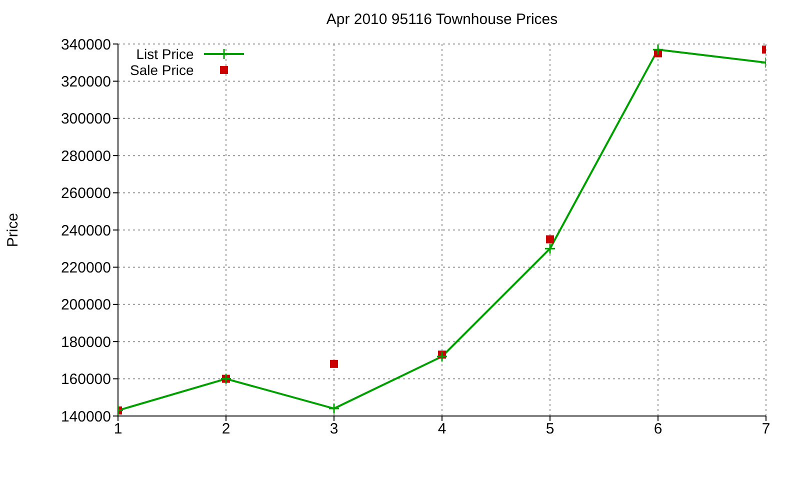 Image resolution: width=800 pixels, height=480 pixels. I want to click on y-tick-label: 280000, so click(85, 156).